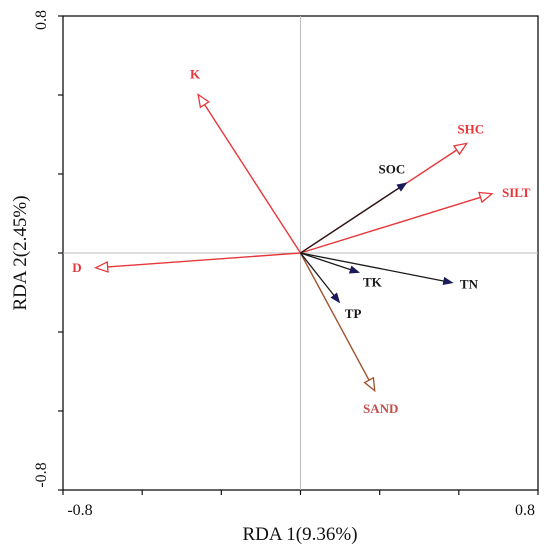 Image resolution: width=550 pixels, height=549 pixels. What do you see at coordinates (369, 384) in the screenshot?
I see `arrowhead-sand` at bounding box center [369, 384].